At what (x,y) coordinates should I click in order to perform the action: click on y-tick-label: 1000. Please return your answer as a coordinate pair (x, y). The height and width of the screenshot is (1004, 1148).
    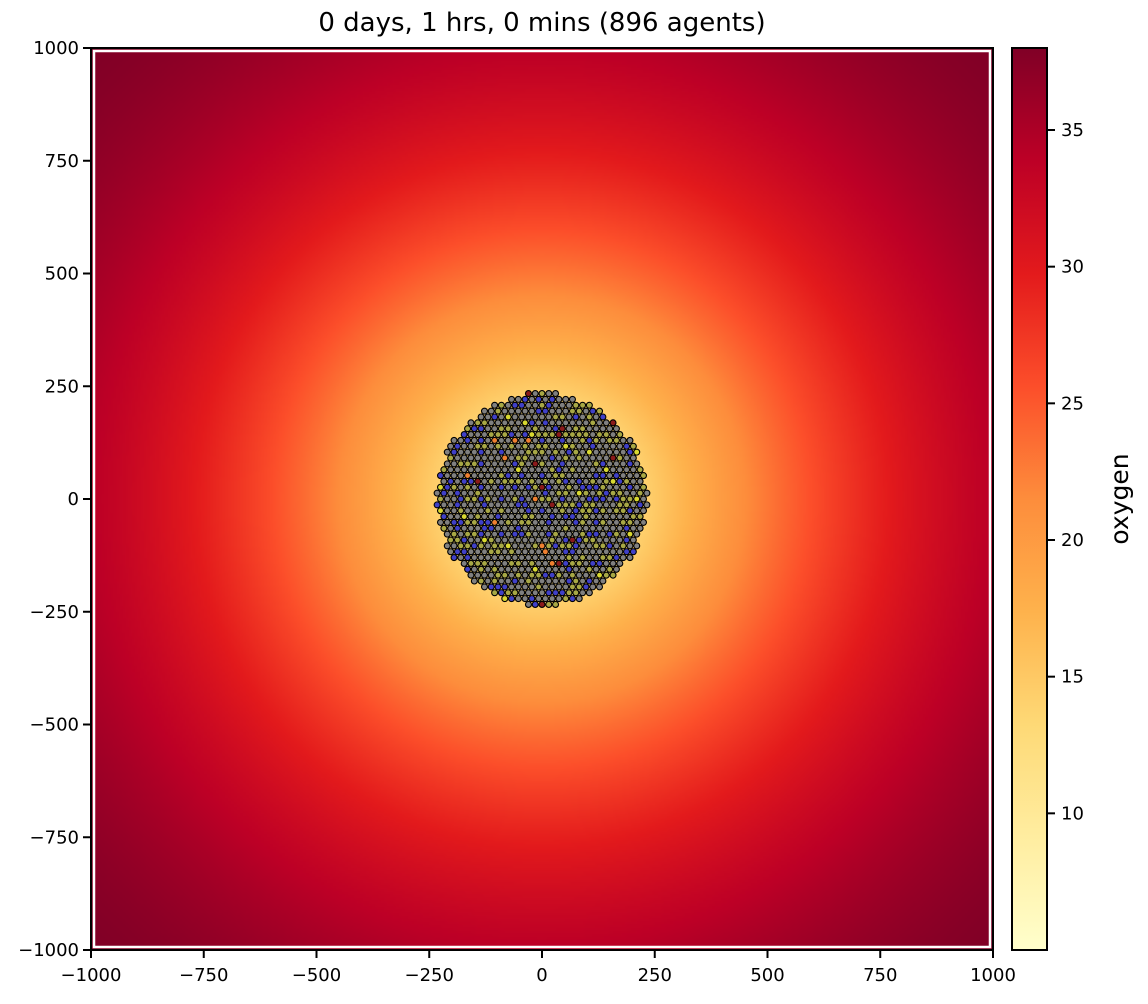
    Looking at the image, I should click on (56, 48).